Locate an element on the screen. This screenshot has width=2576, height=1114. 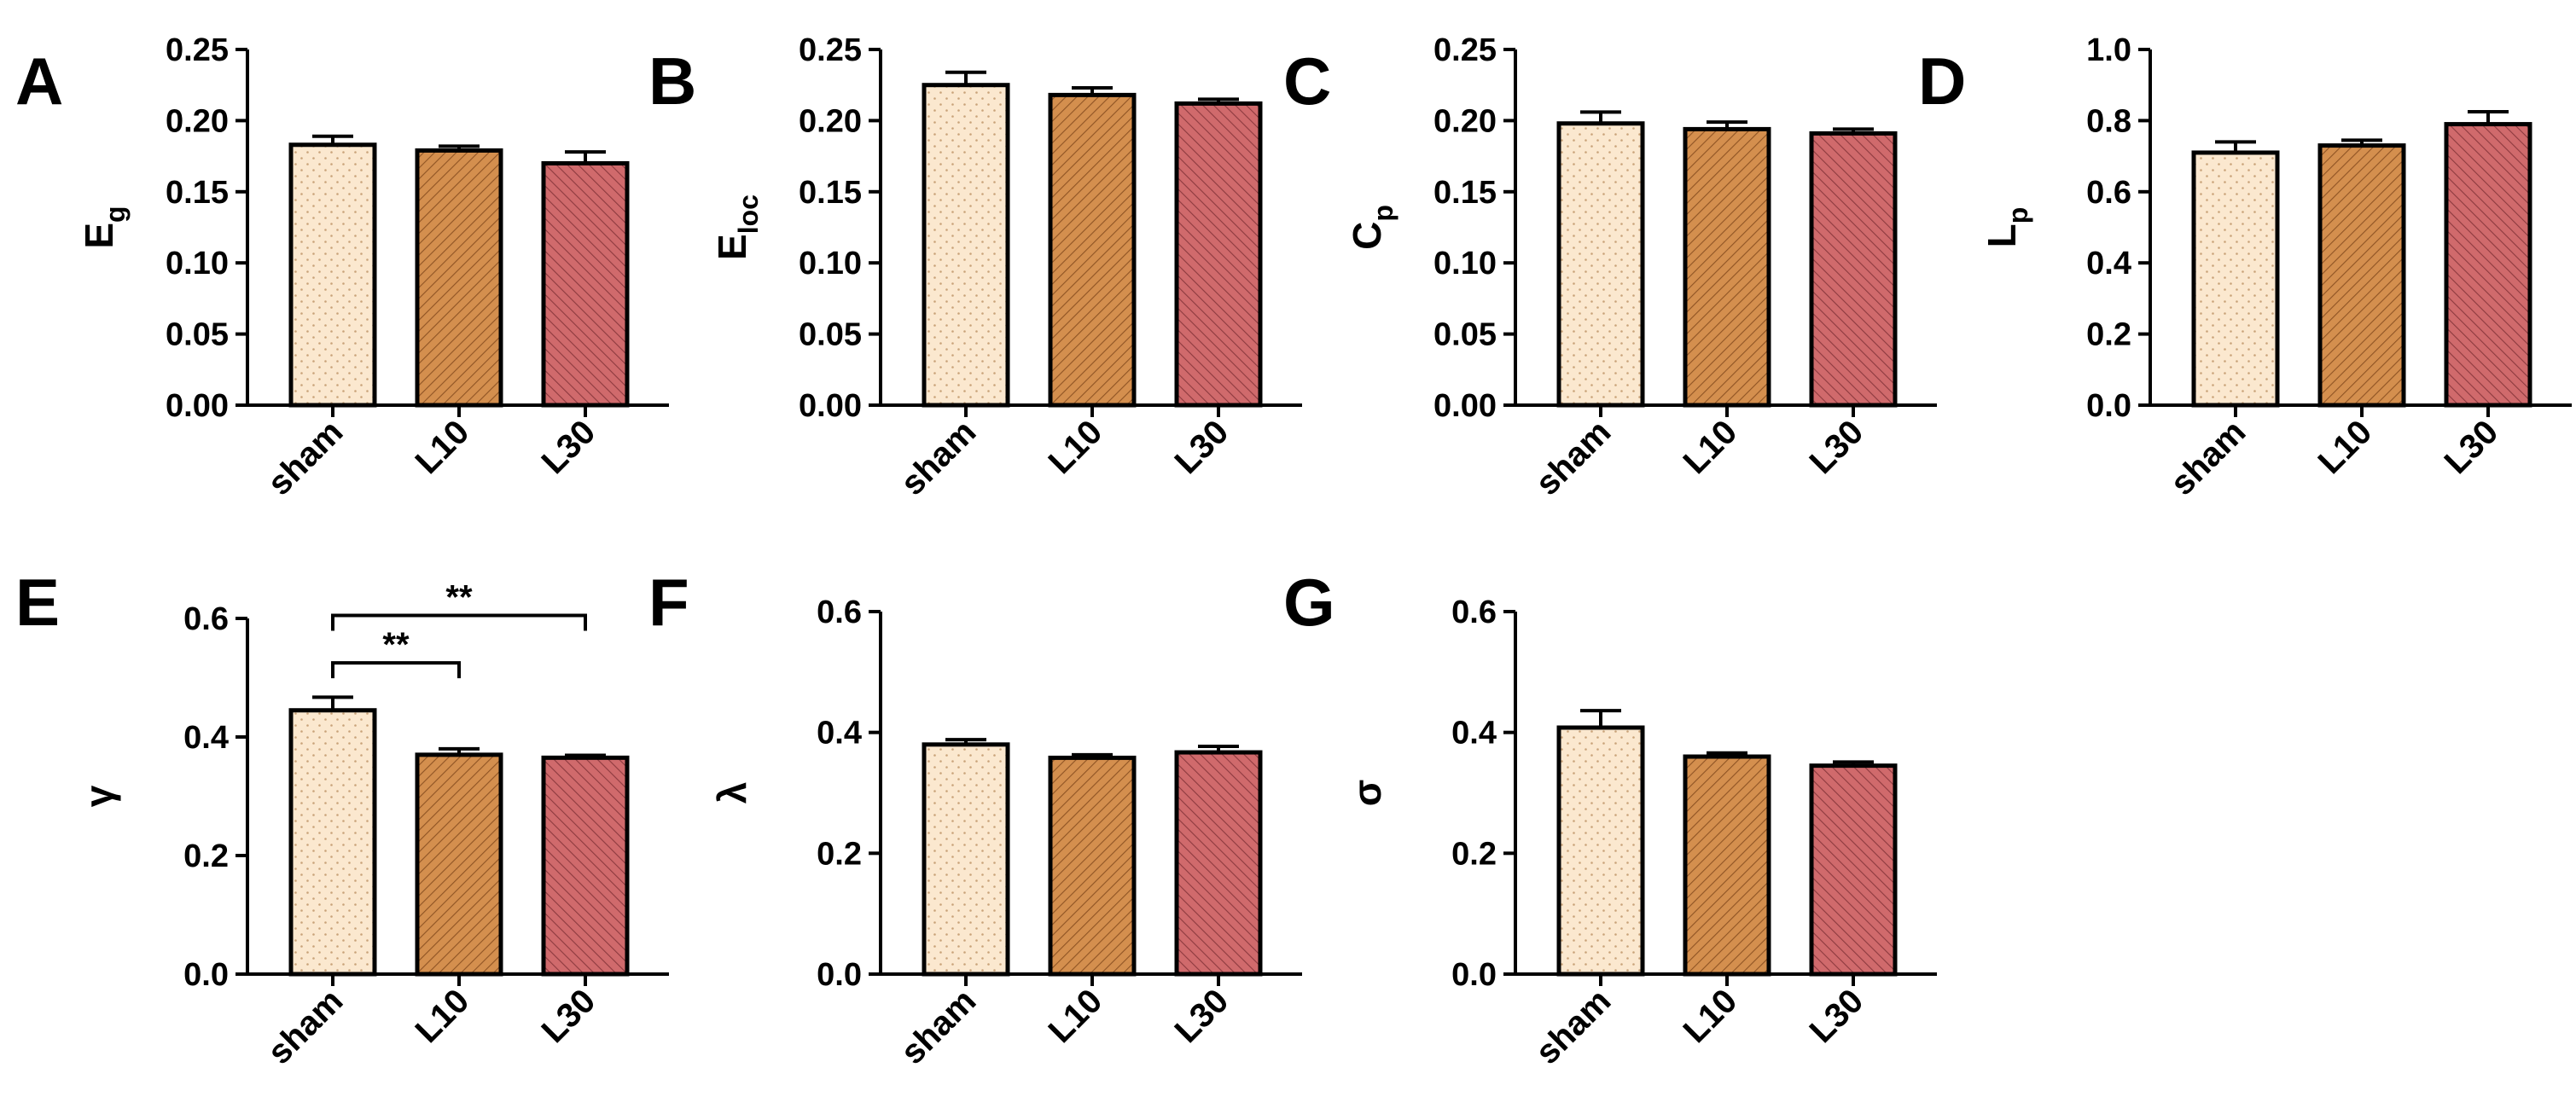
y-axis-label: σ is located at coordinates (1367, 793).